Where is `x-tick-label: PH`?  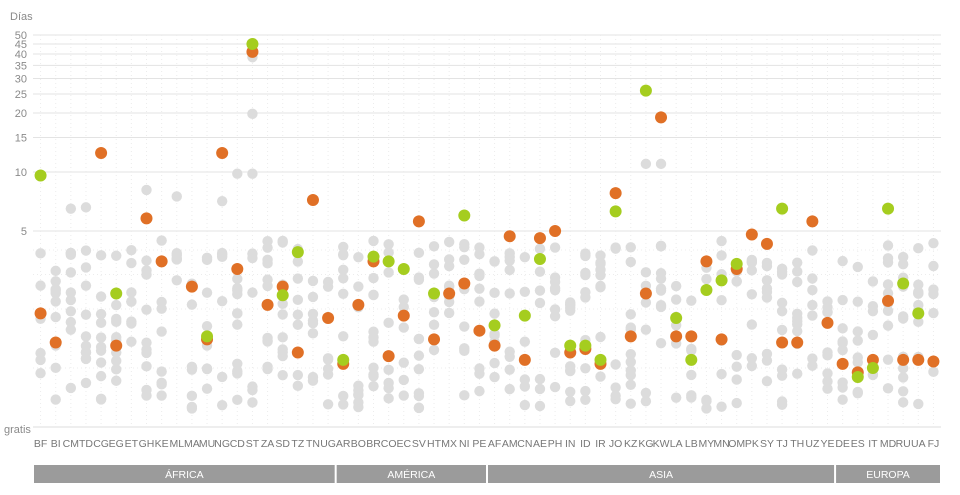
x-tick-label: PH is located at coordinates (555, 444).